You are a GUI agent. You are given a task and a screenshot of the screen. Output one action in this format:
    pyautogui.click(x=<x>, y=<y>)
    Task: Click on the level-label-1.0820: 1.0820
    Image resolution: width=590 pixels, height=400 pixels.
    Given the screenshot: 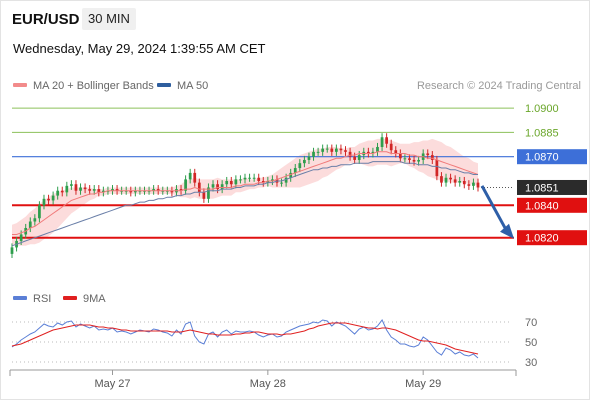 What is the action you would take?
    pyautogui.click(x=542, y=239)
    